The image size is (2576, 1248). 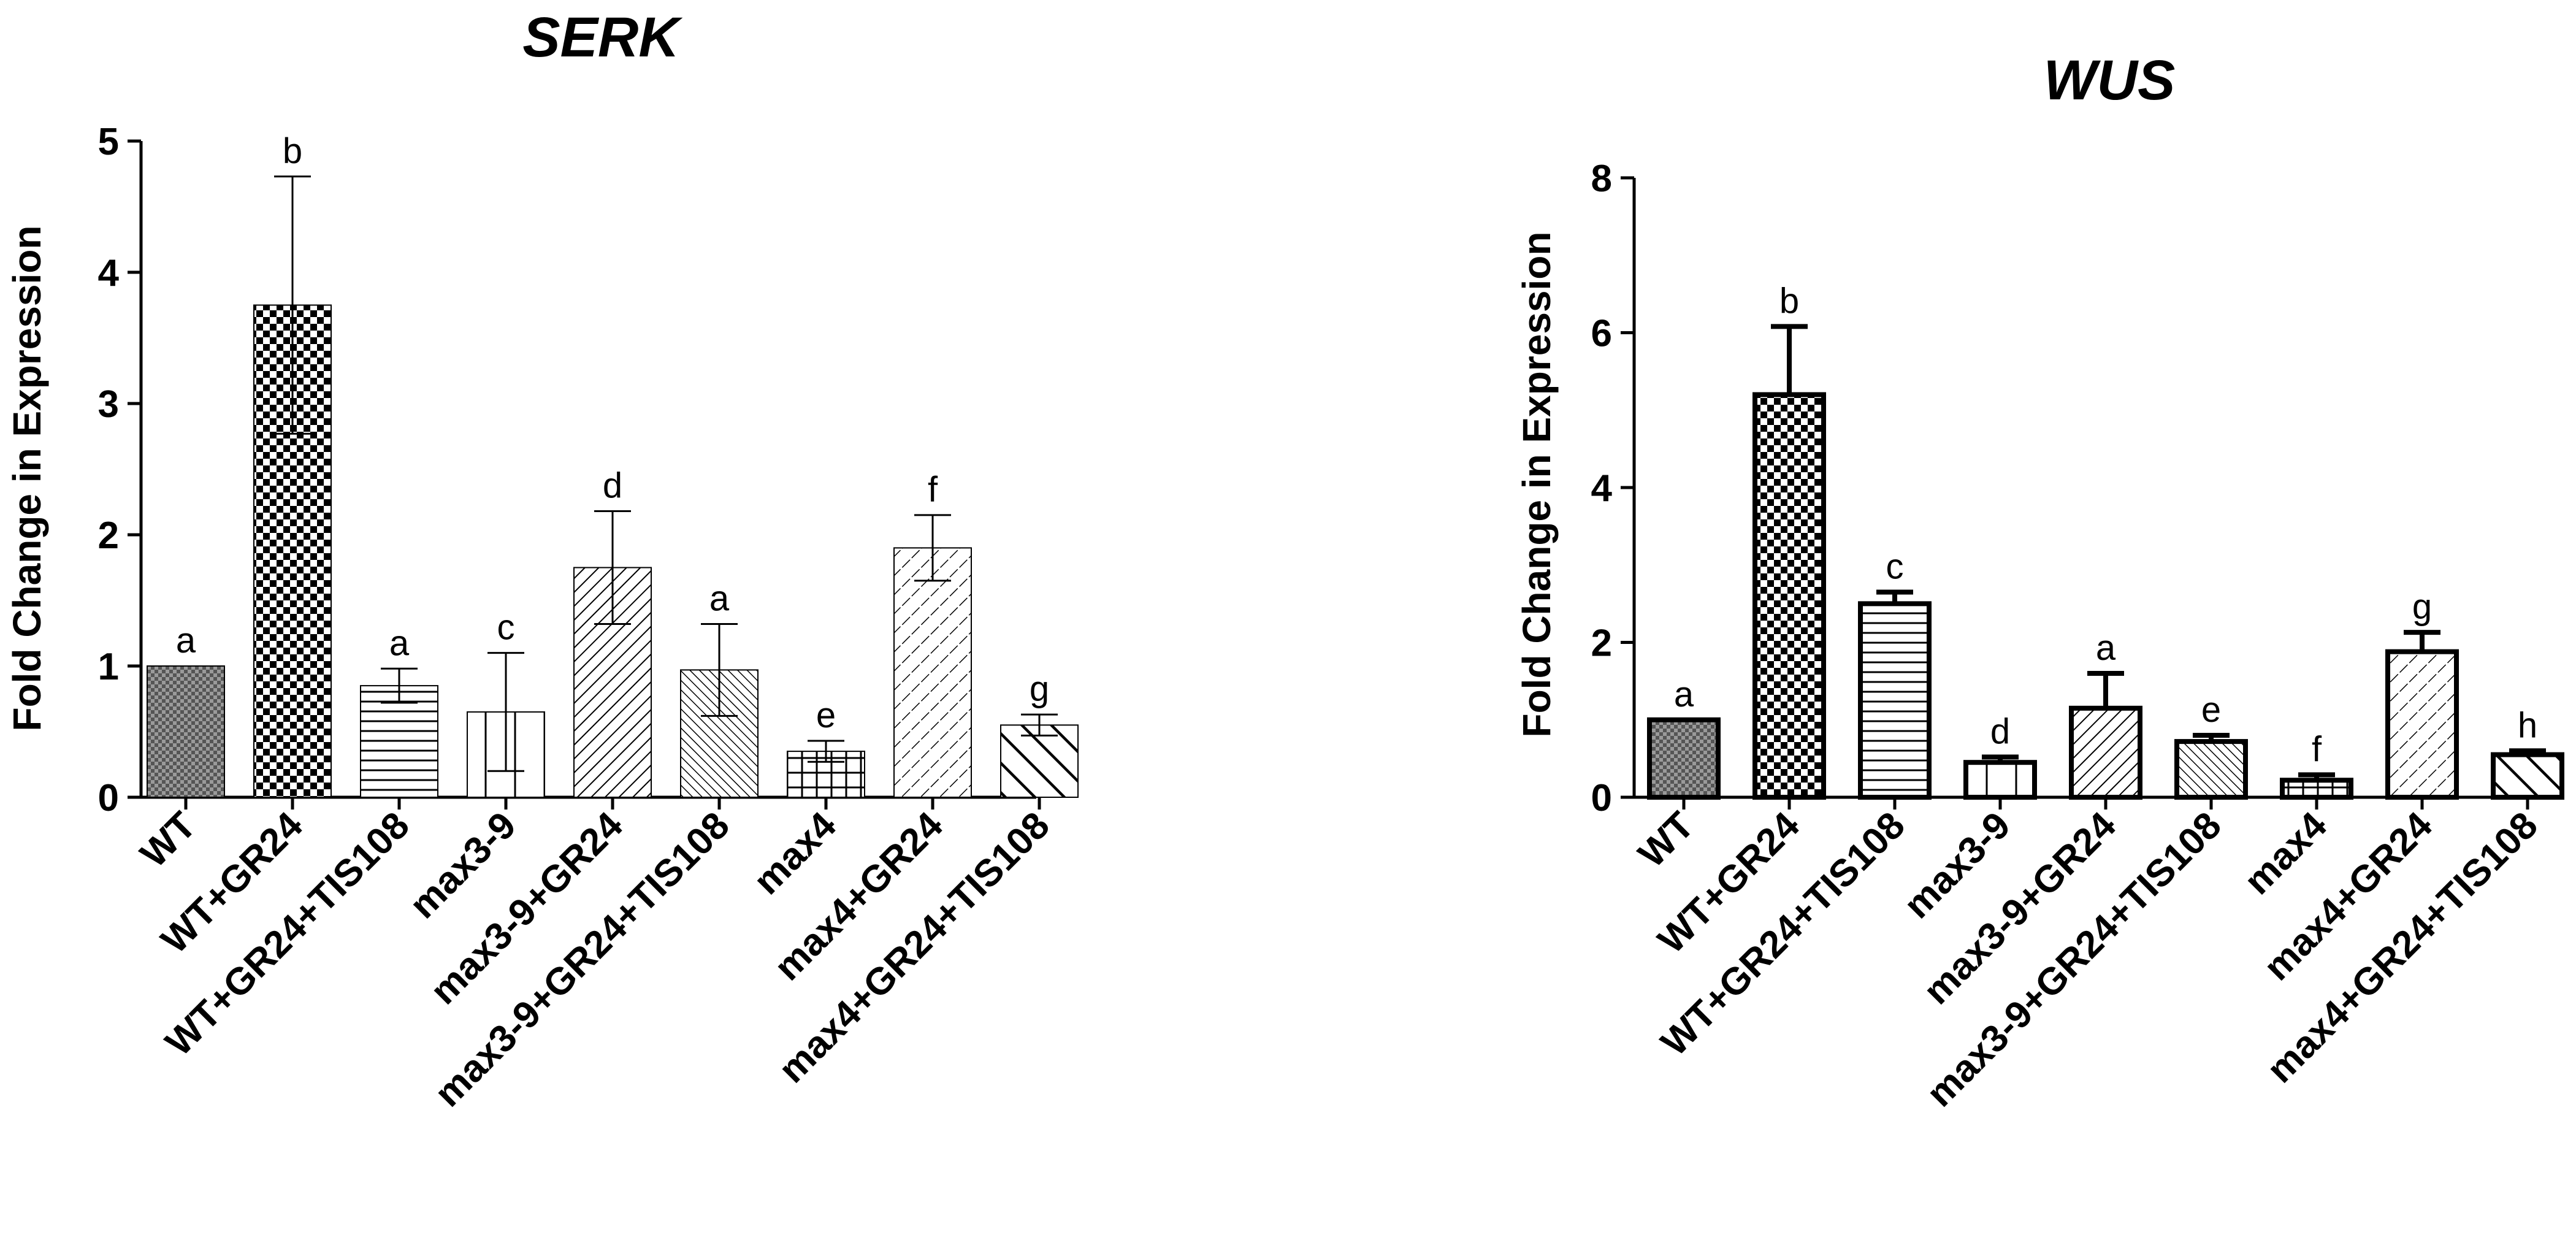 I want to click on chart-title: WUS, so click(x=2110, y=80).